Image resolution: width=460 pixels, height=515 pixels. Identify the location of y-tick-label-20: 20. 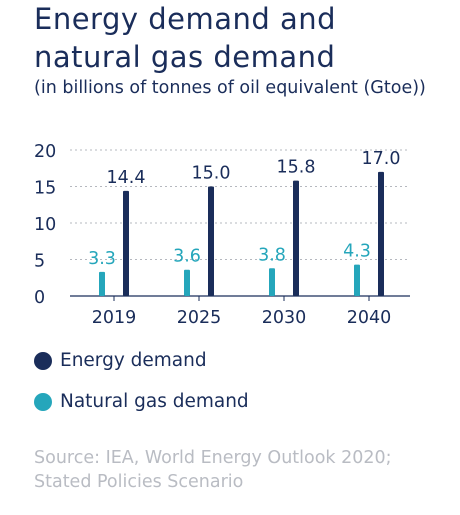
(45, 152).